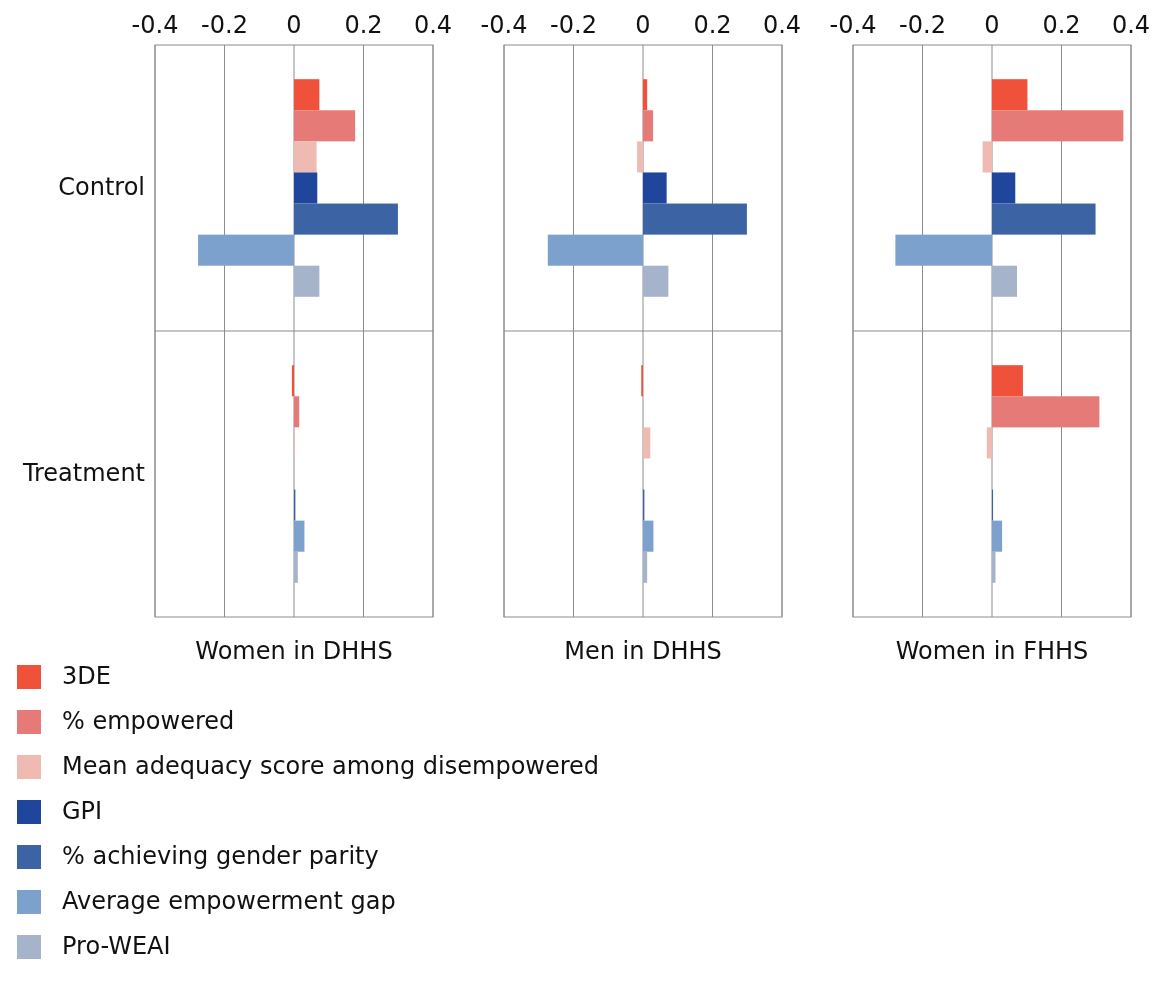  Describe the element at coordinates (331, 766) in the screenshot. I see `legend-label: Mean adequacy score among disempowered` at that location.